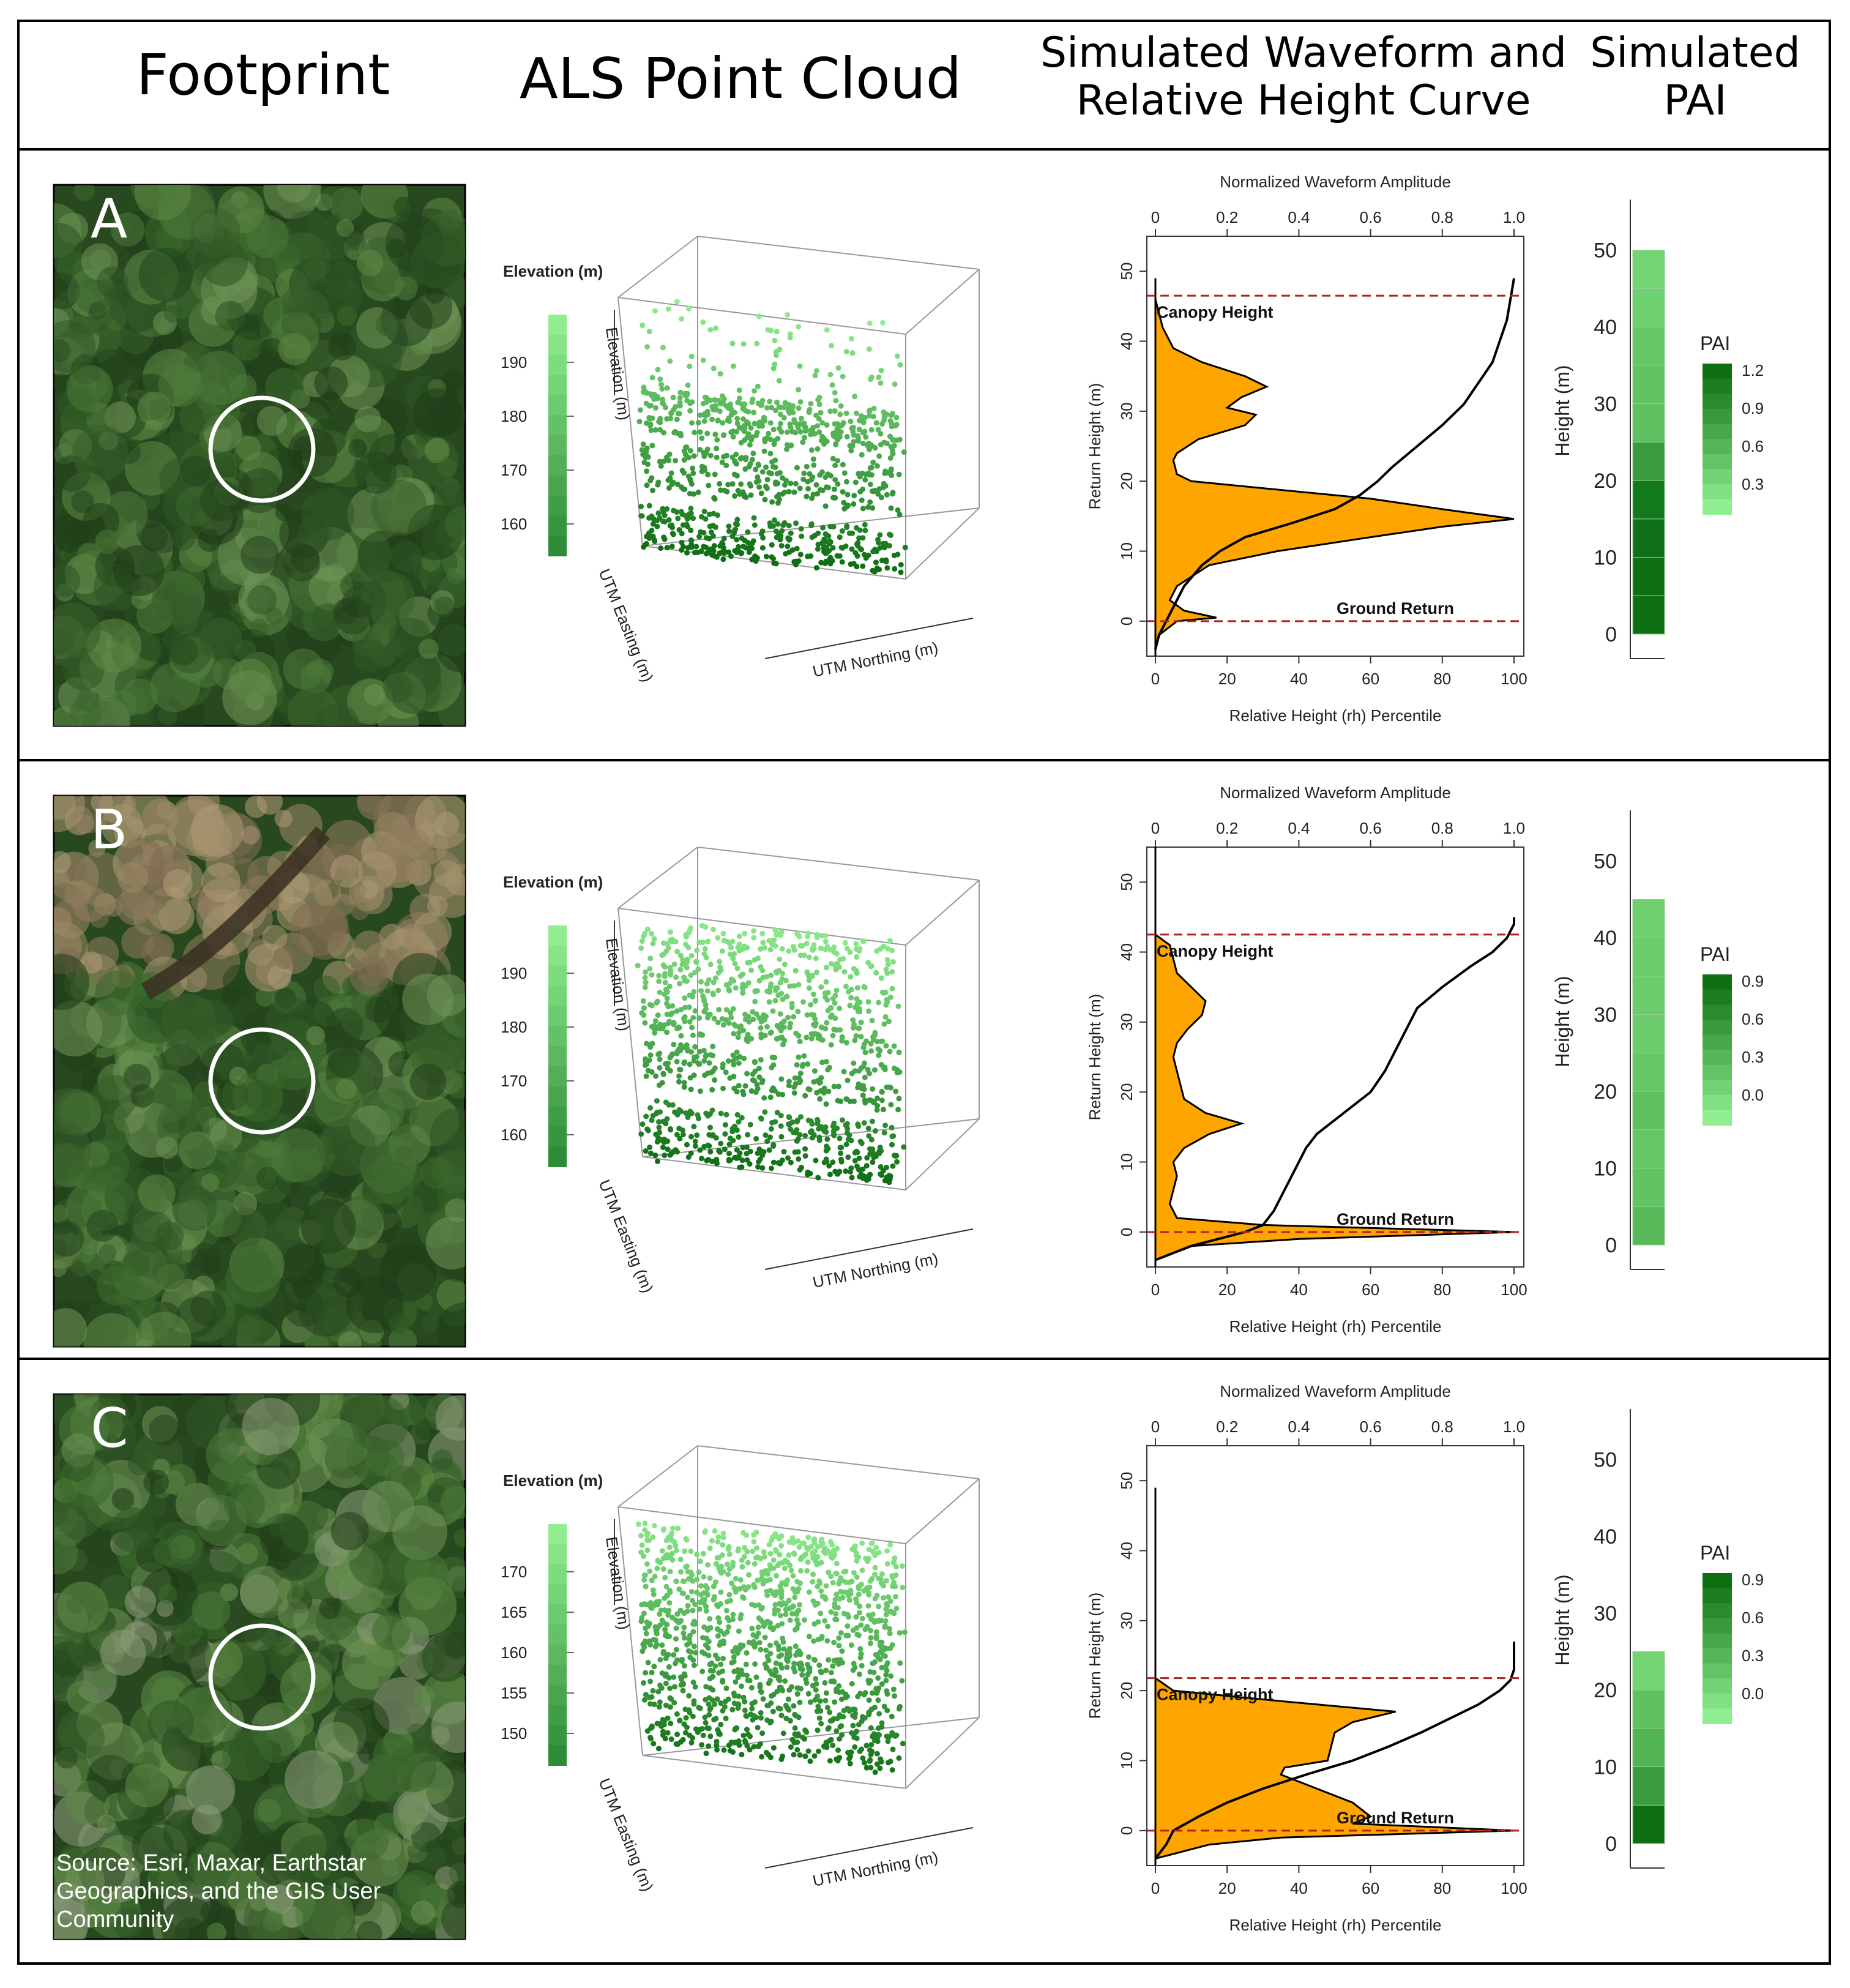 This screenshot has width=1850, height=1988. Describe the element at coordinates (1335, 1391) in the screenshot. I see `top-axis-title: Normalized Waveform Amplitude` at that location.